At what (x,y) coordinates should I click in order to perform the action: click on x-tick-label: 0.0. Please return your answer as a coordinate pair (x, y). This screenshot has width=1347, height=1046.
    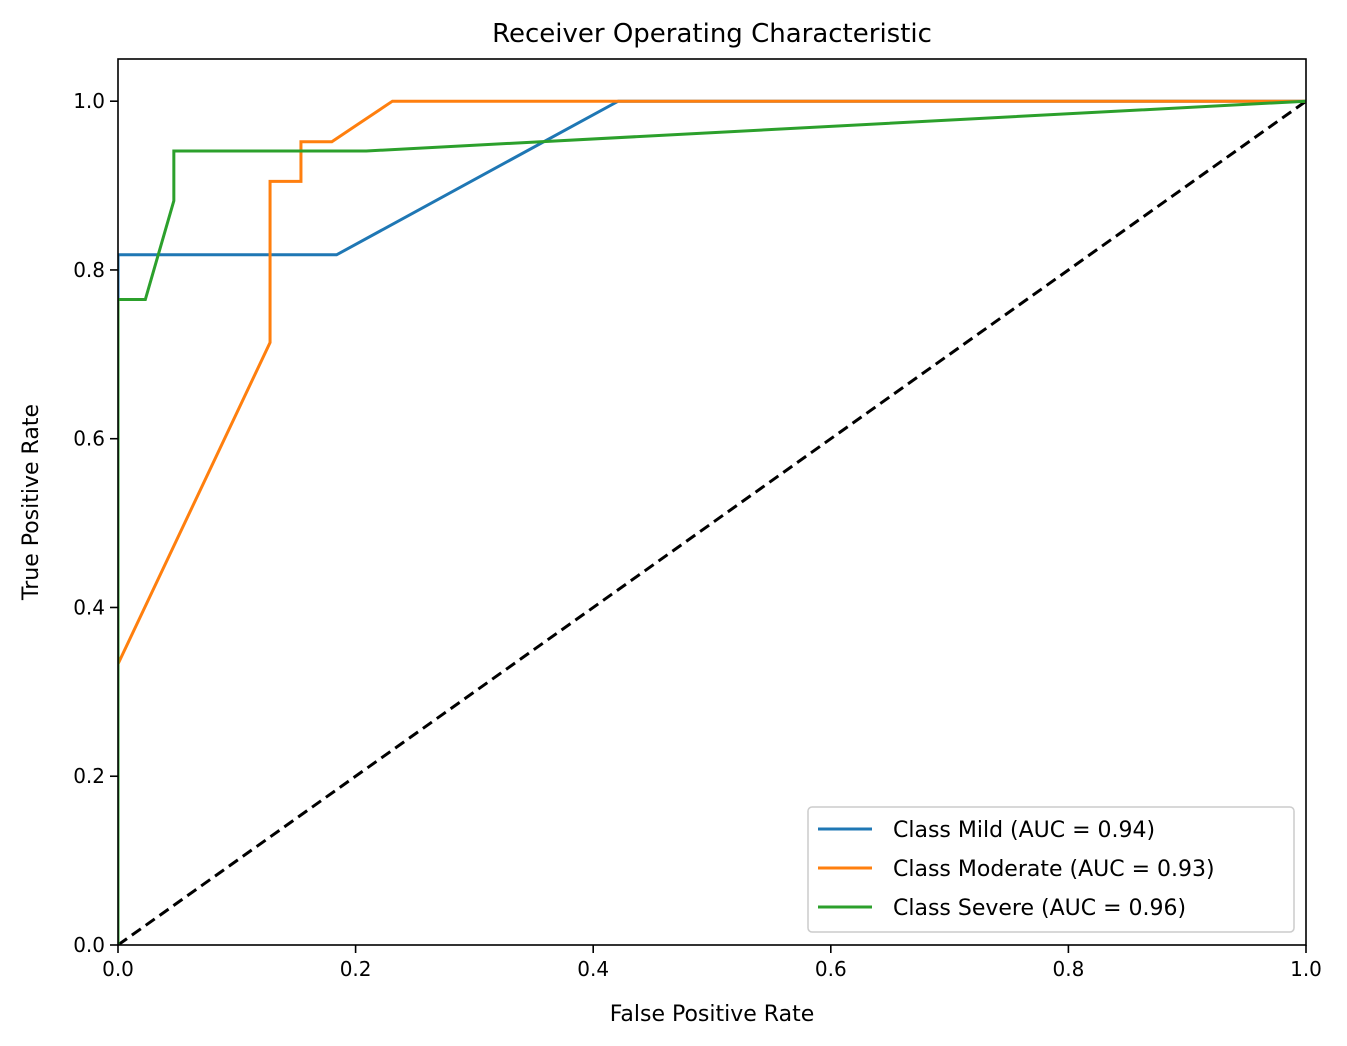
    Looking at the image, I should click on (118, 969).